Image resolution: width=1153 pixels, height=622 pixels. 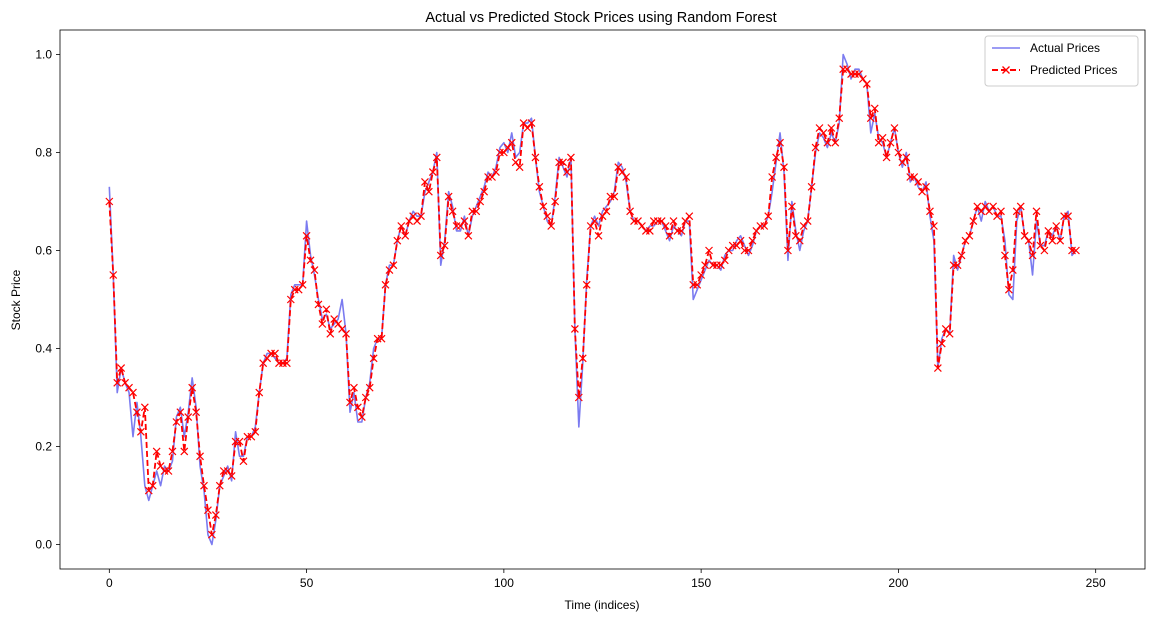 What do you see at coordinates (504, 583) in the screenshot?
I see `x-tick-label: 100` at bounding box center [504, 583].